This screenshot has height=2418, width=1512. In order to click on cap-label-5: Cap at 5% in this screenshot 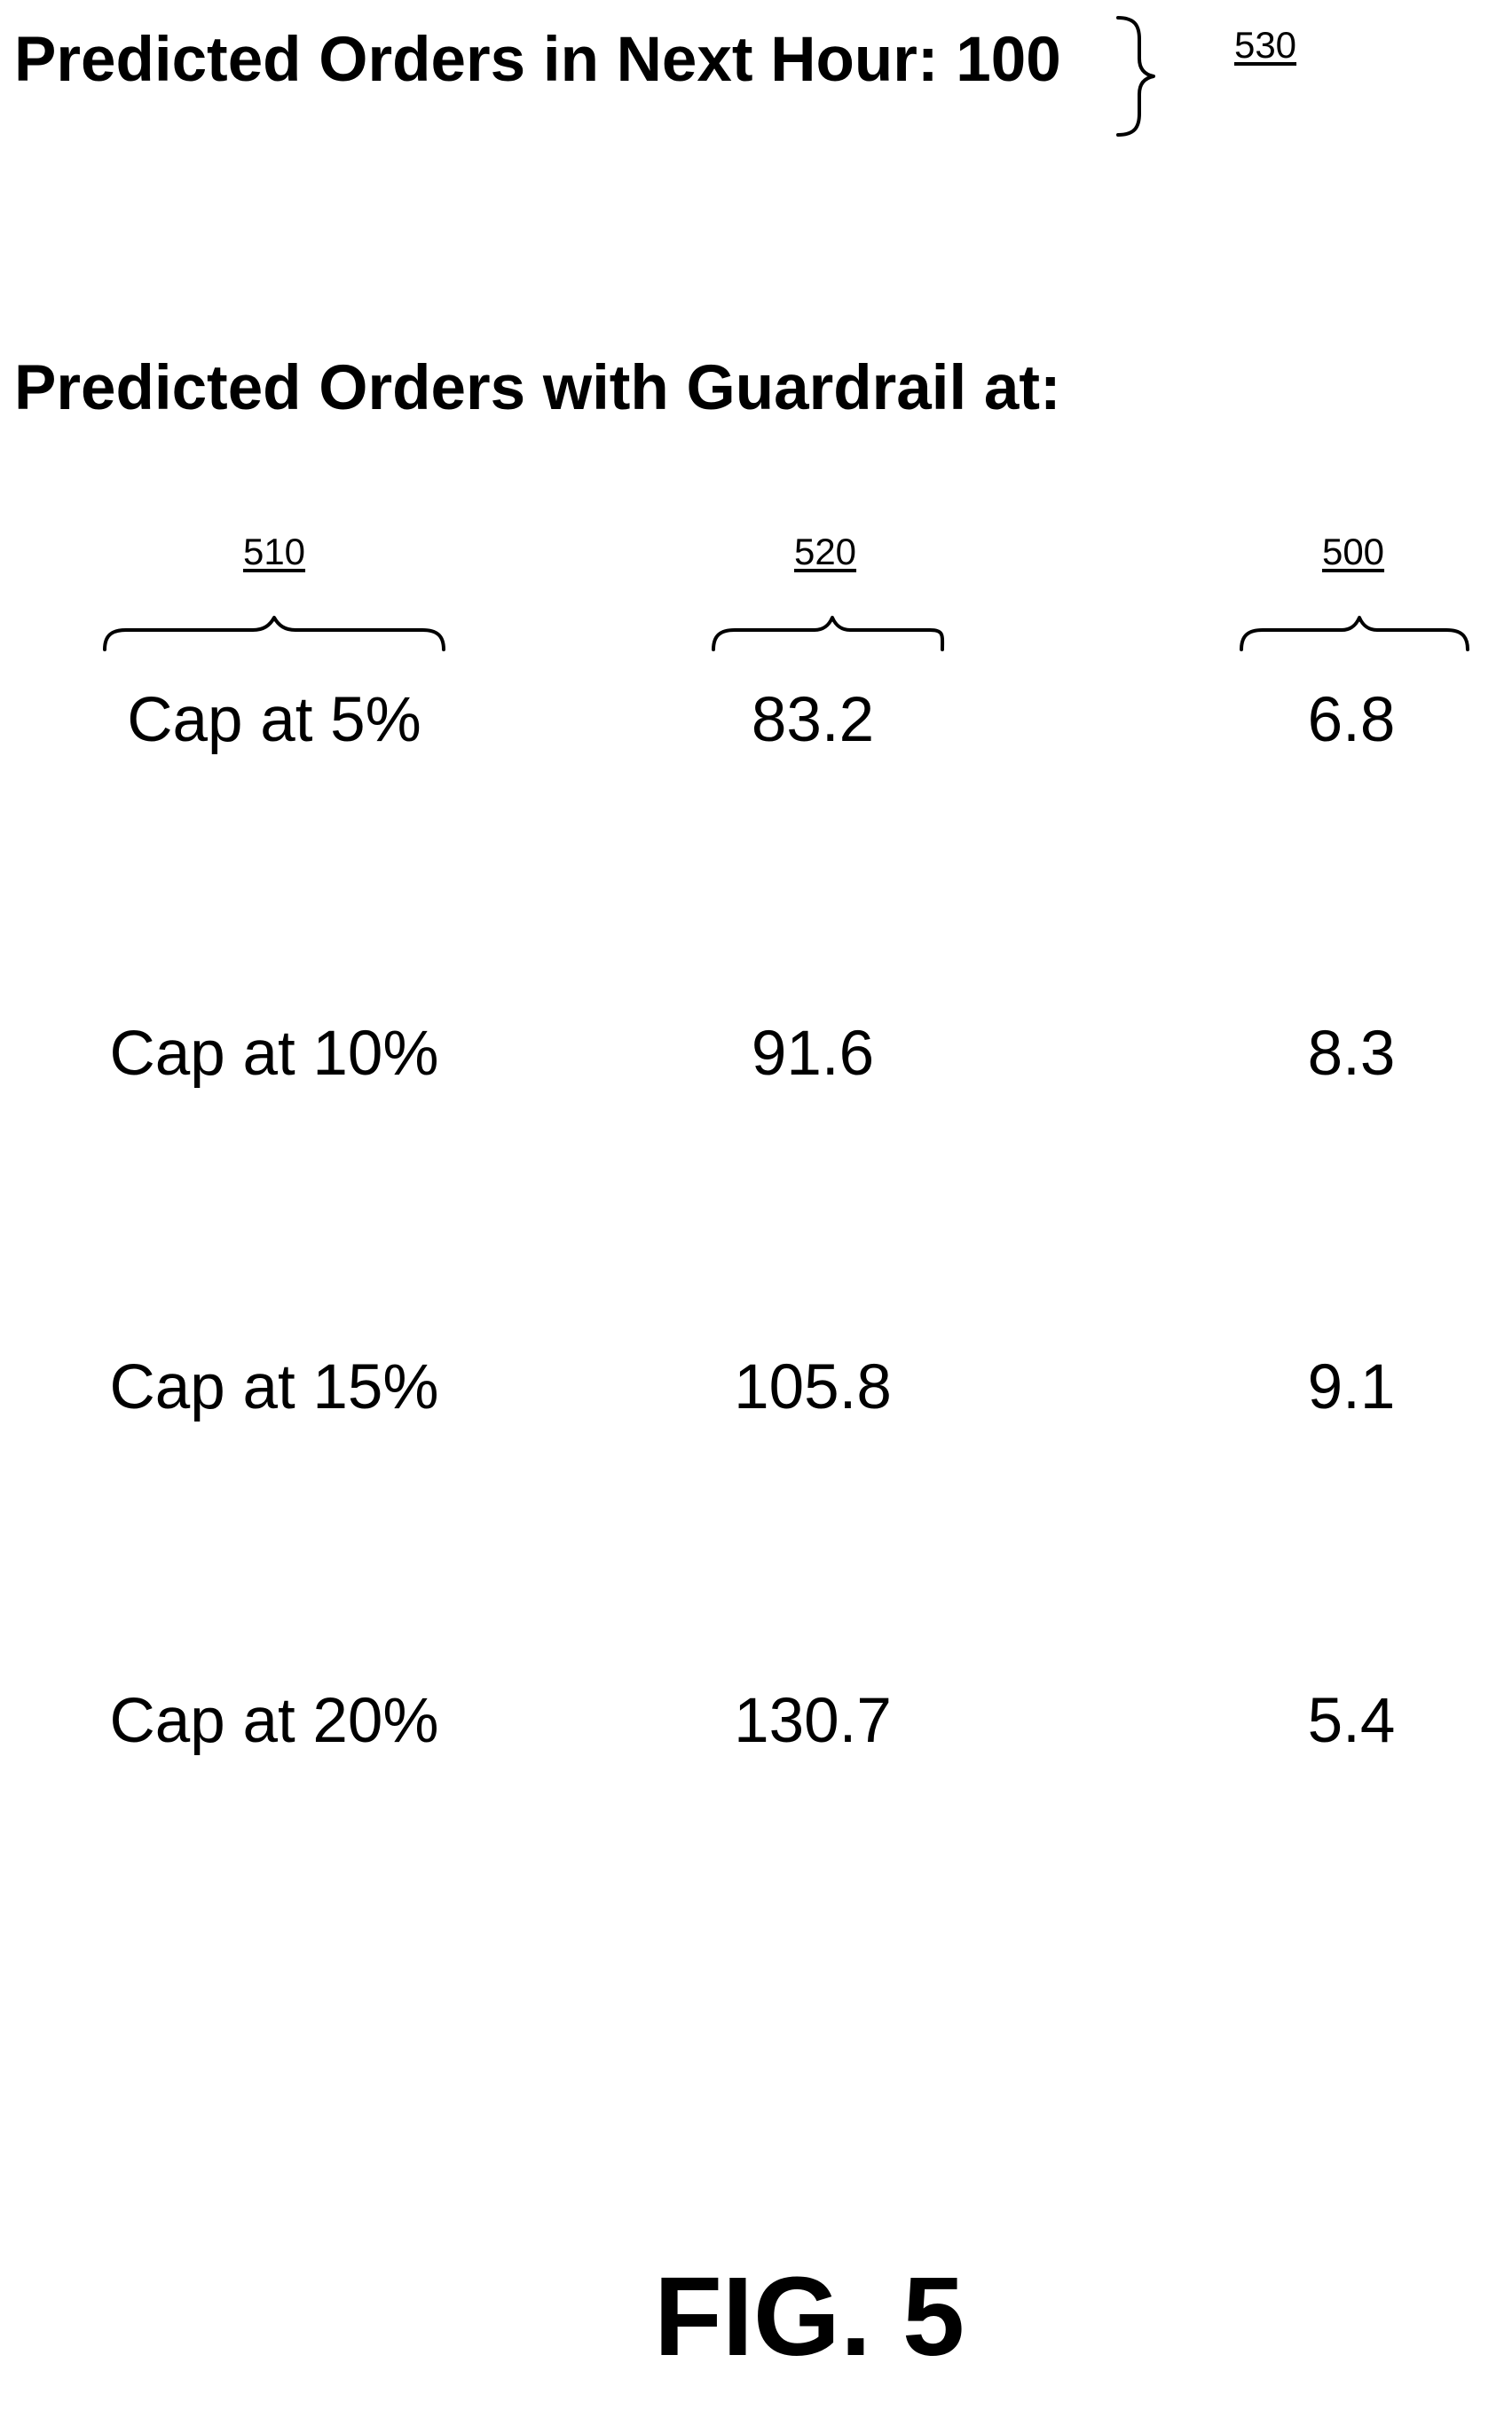, I will do `click(274, 720)`.